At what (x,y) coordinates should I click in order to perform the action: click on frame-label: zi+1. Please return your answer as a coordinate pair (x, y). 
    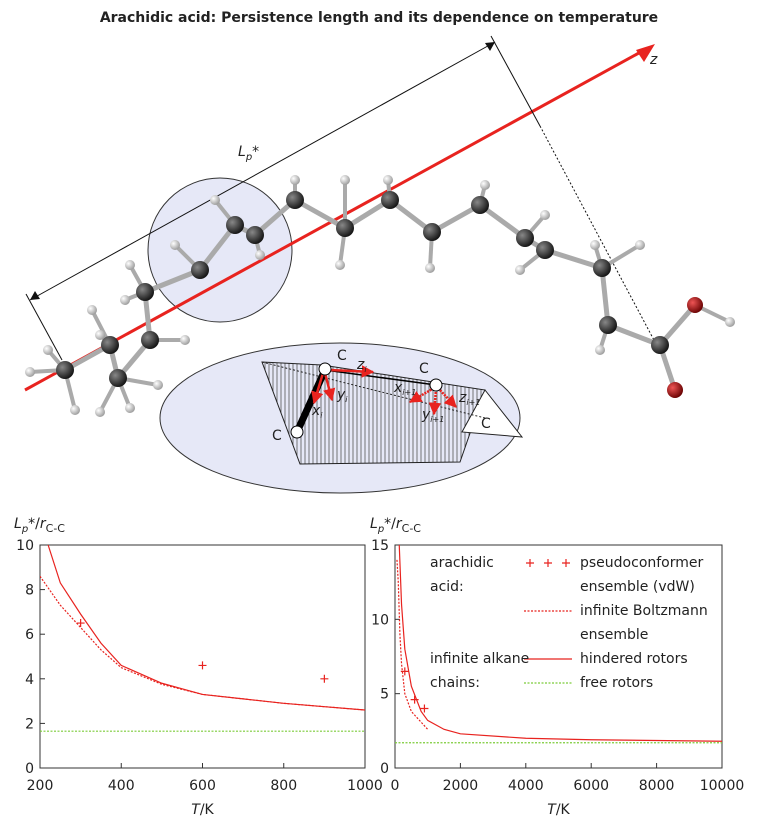
    Looking at the image, I should click on (469, 398).